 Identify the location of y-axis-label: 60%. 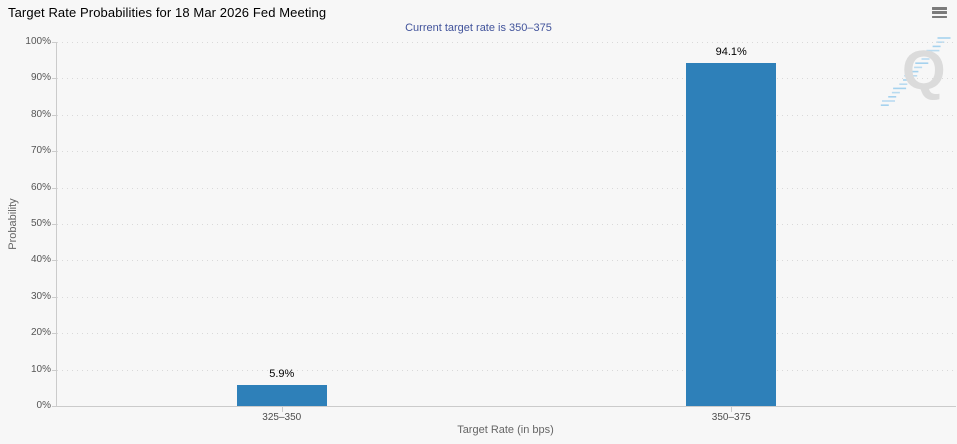
(40, 187).